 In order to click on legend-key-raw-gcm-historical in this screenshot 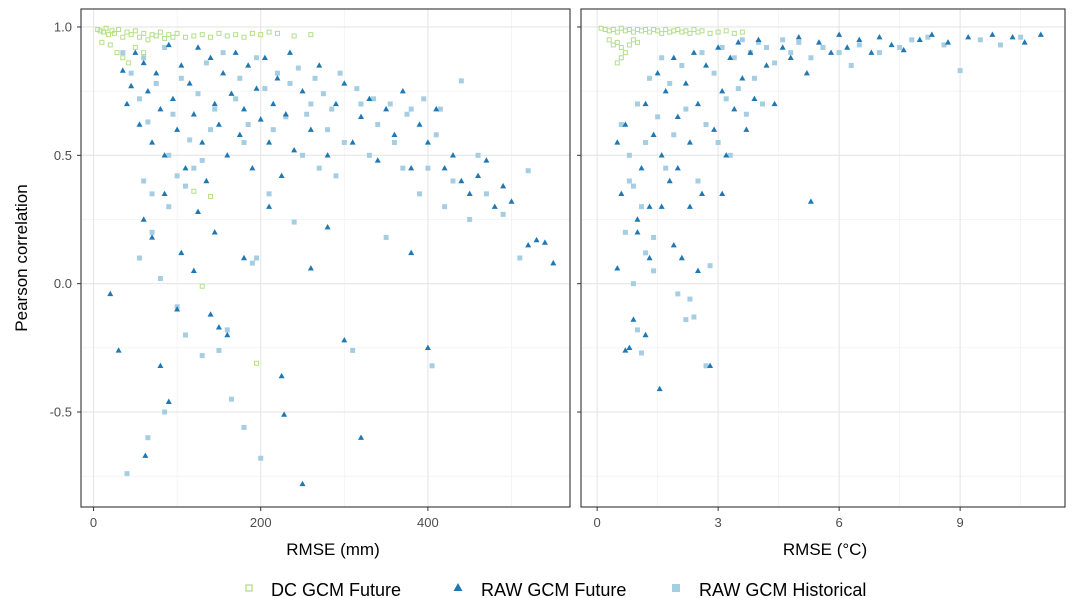, I will do `click(676, 588)`.